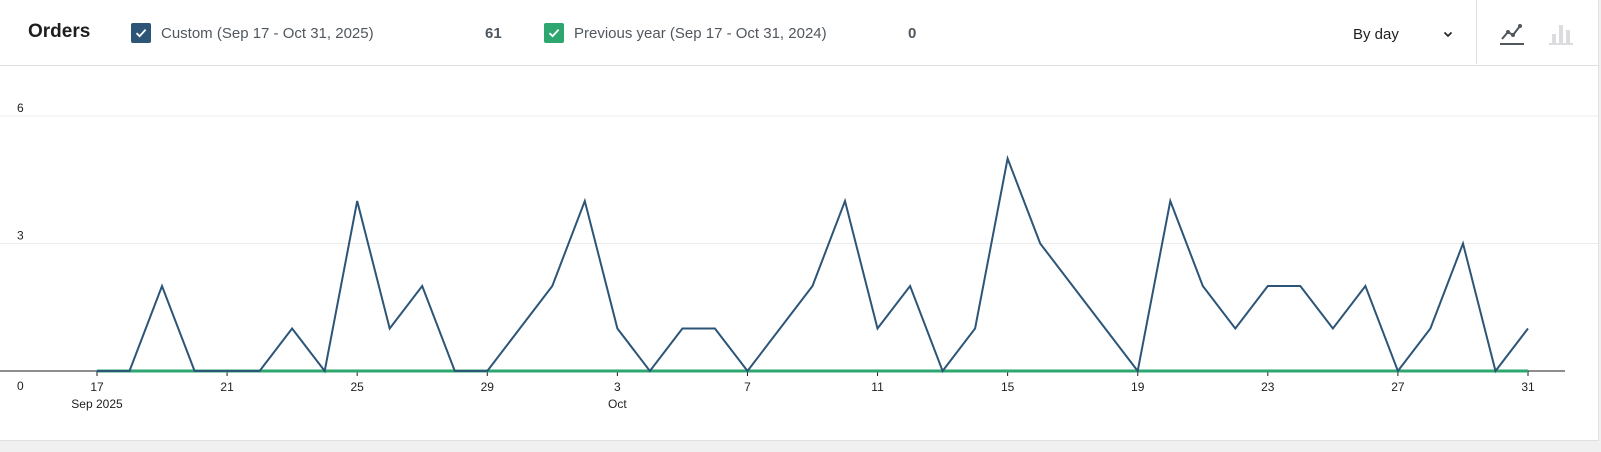 The height and width of the screenshot is (452, 1601). I want to click on checkbox-current, so click(141, 33).